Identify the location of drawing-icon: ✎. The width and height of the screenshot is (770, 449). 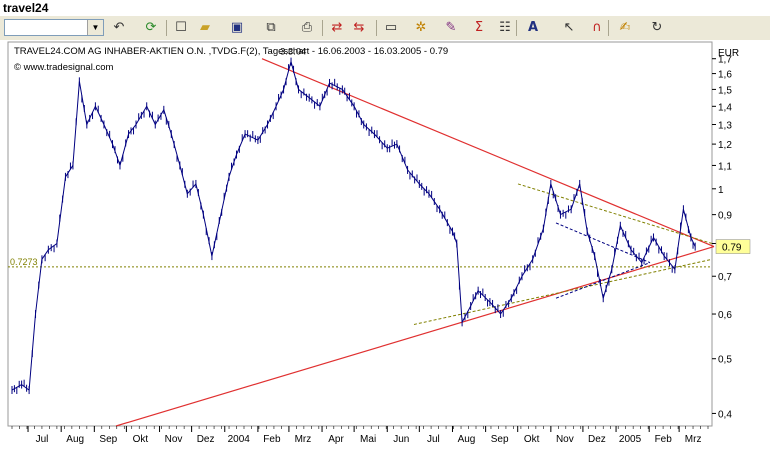
(451, 27).